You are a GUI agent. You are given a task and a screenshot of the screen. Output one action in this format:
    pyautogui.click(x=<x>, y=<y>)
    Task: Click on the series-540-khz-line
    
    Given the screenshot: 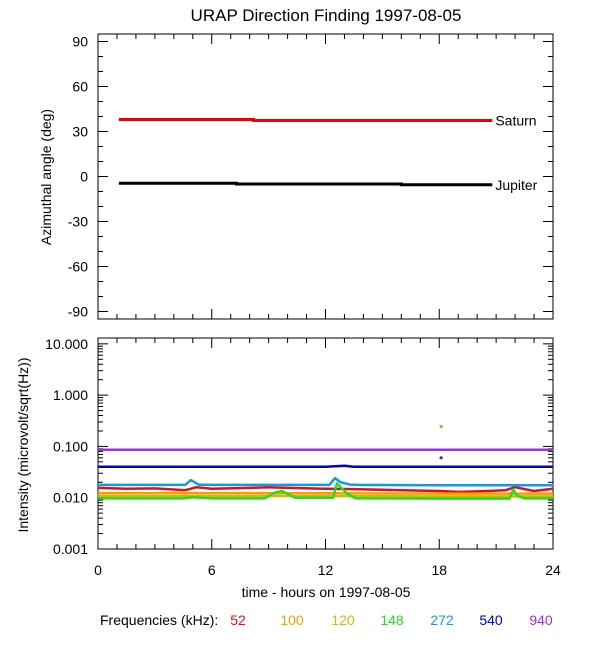 What is the action you would take?
    pyautogui.click(x=325, y=466)
    